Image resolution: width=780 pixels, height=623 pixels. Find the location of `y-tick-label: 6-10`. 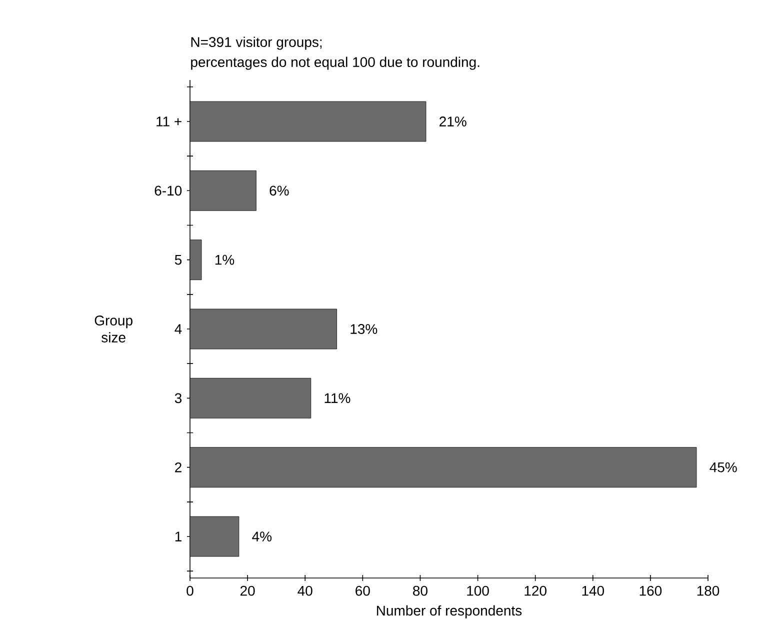

y-tick-label: 6-10 is located at coordinates (168, 191).